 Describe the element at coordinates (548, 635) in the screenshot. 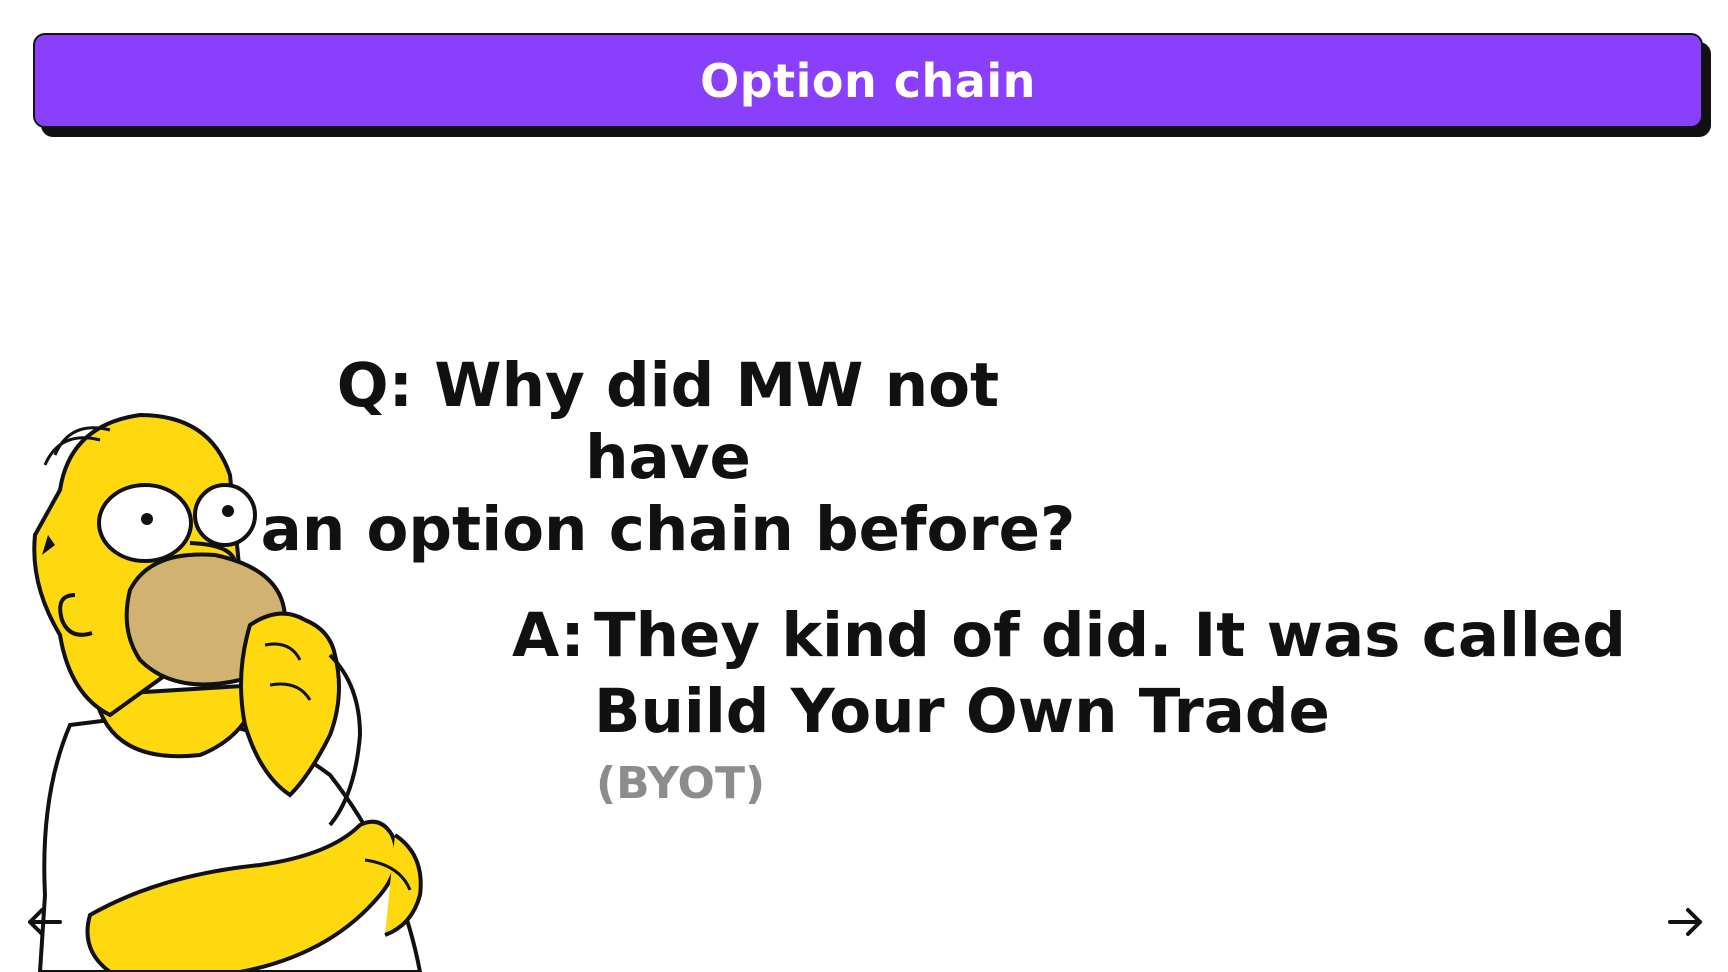

I see `answer-prefix: A:` at that location.